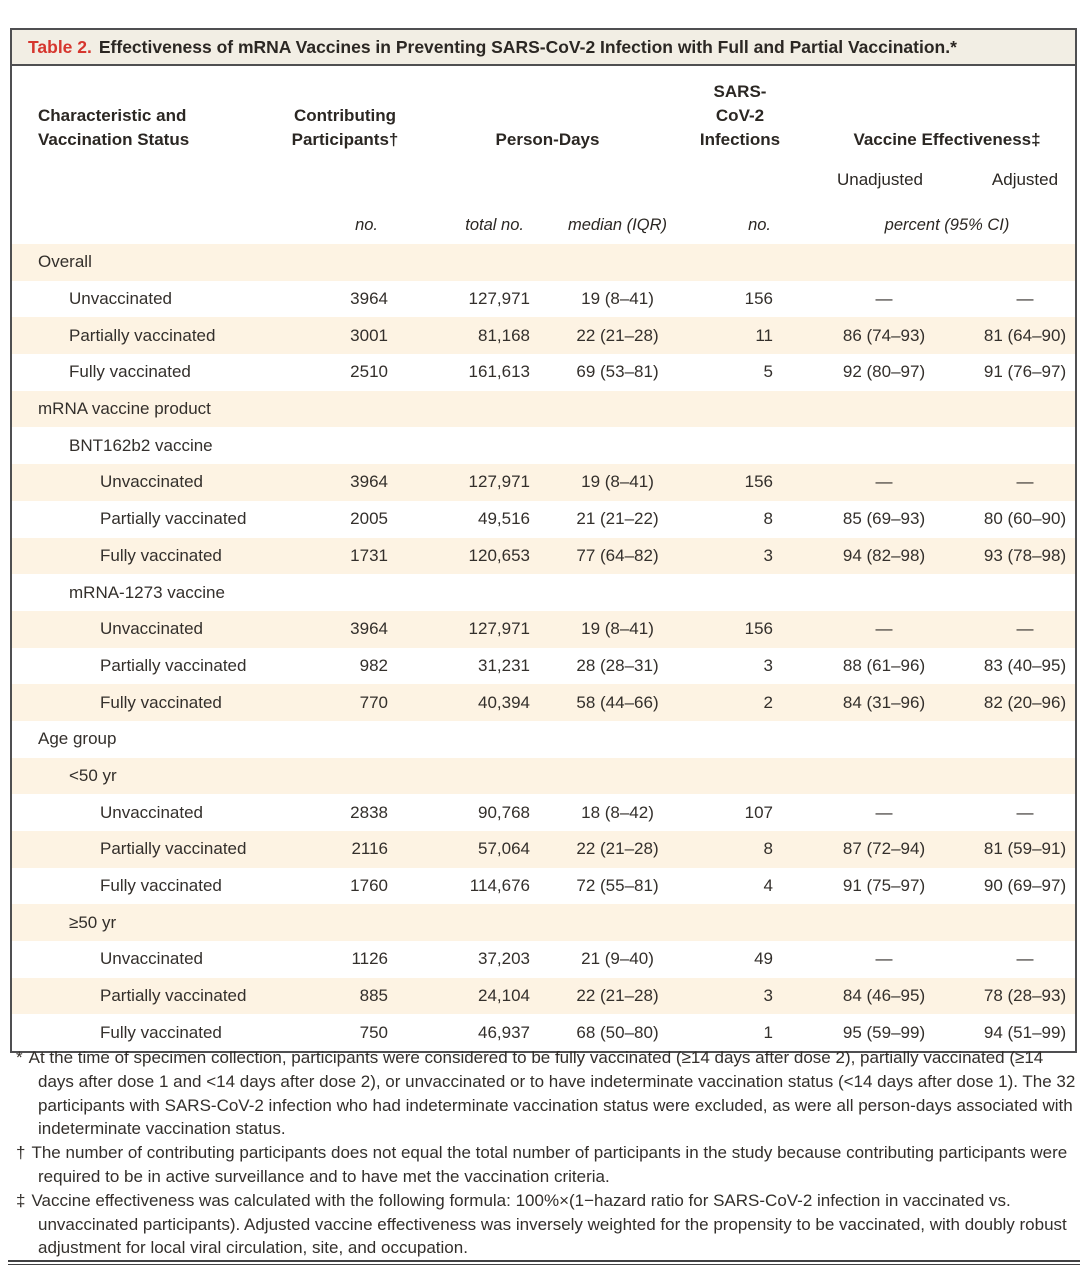  I want to click on cell-person-days-median: 22 (21–28), so click(617, 335).